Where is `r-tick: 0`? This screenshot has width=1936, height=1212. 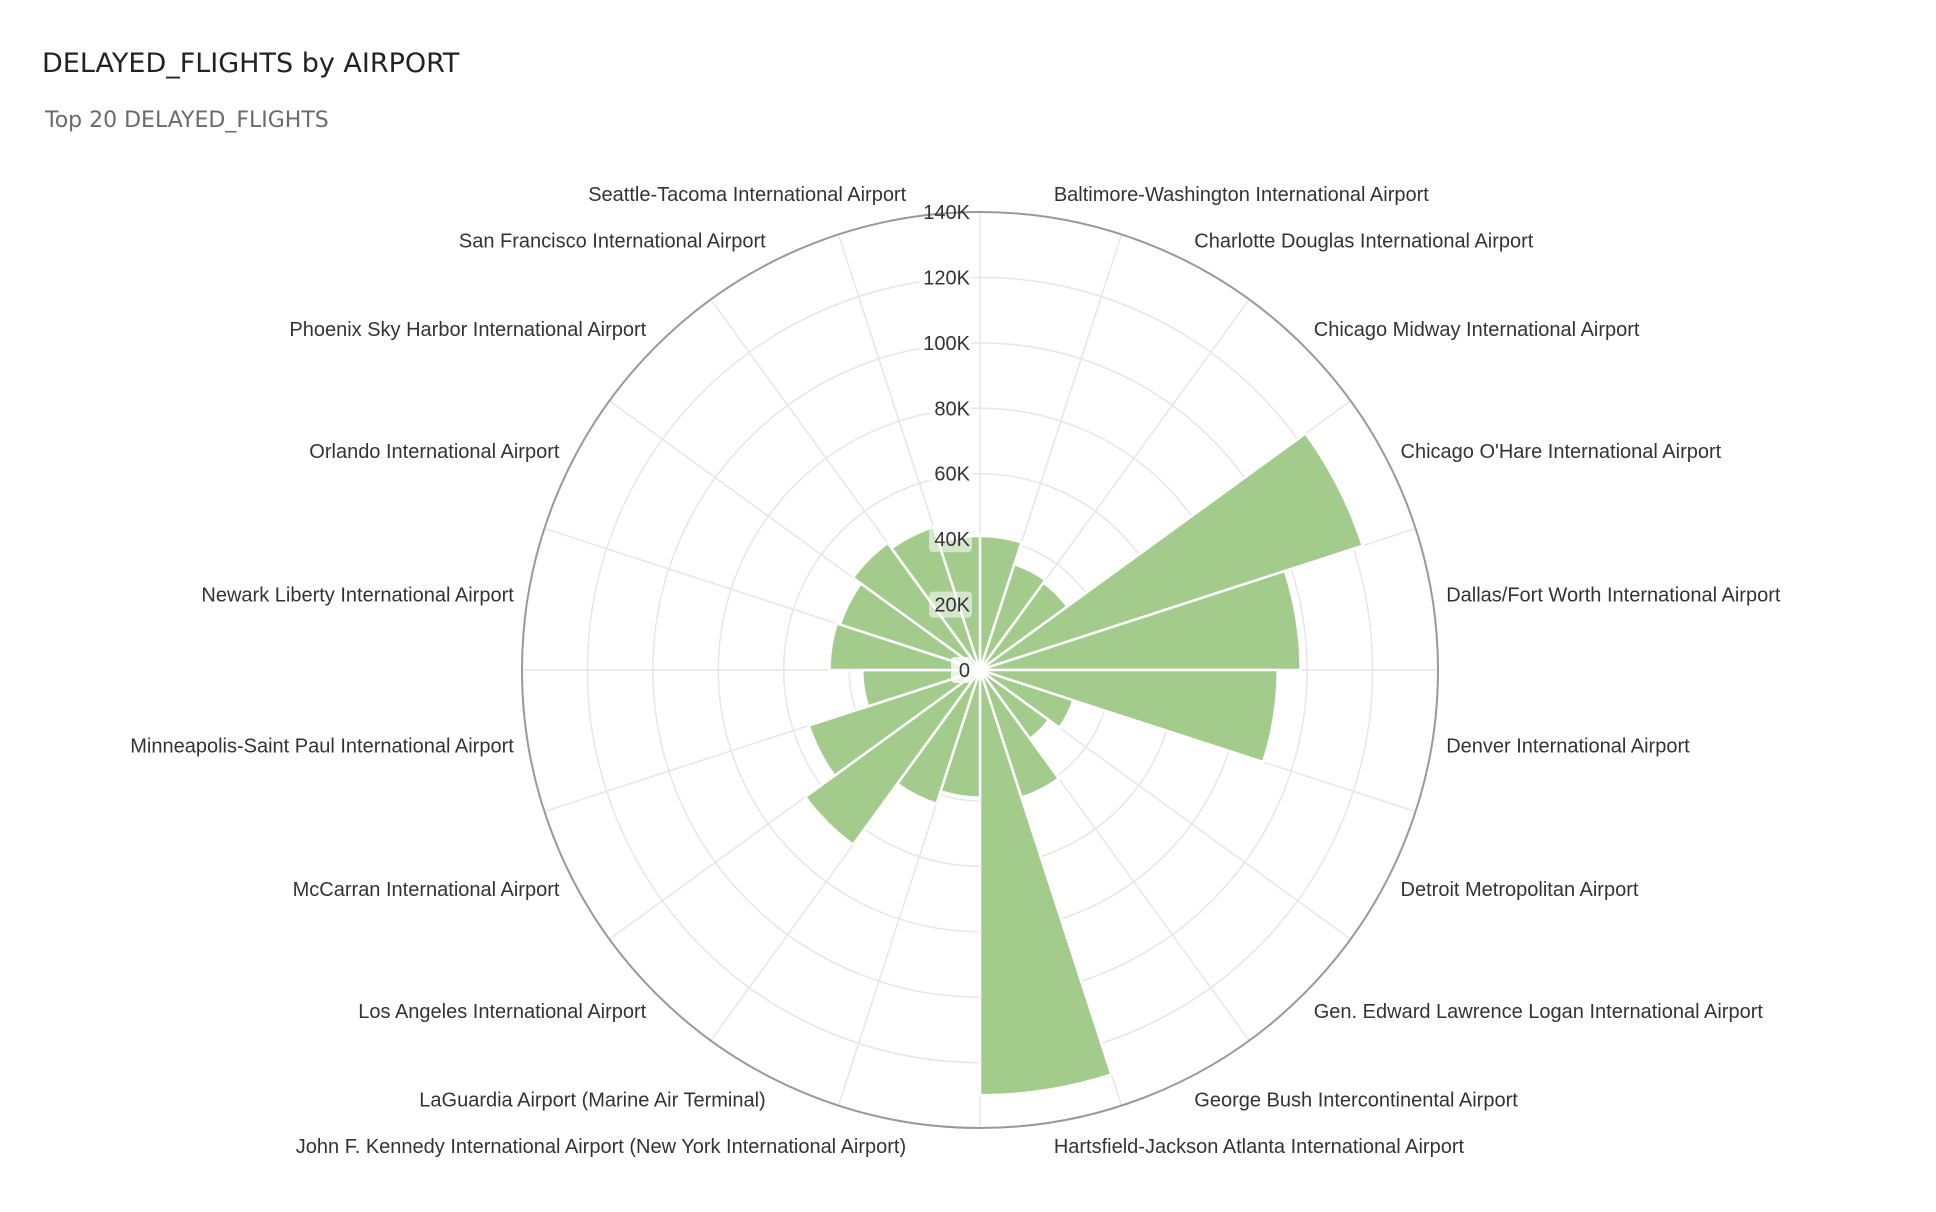
r-tick: 0 is located at coordinates (961, 670).